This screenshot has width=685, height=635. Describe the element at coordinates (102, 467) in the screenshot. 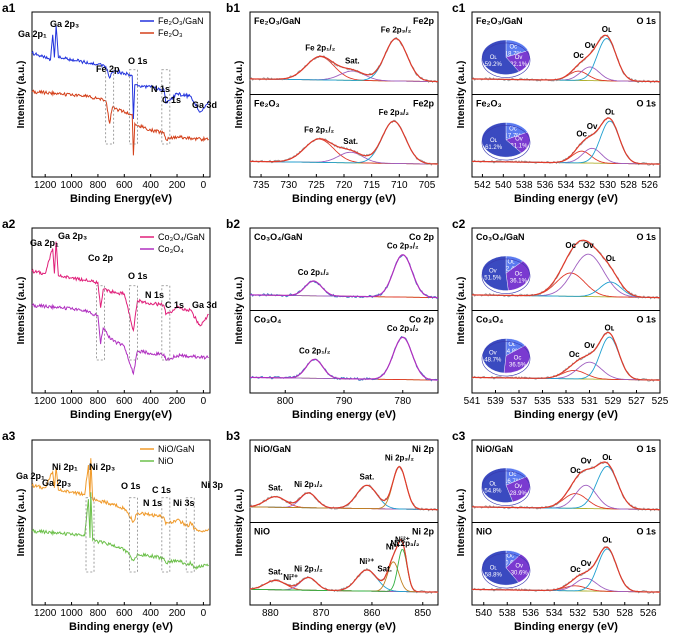

I see `peak-annotation: Ni 2p₃` at that location.